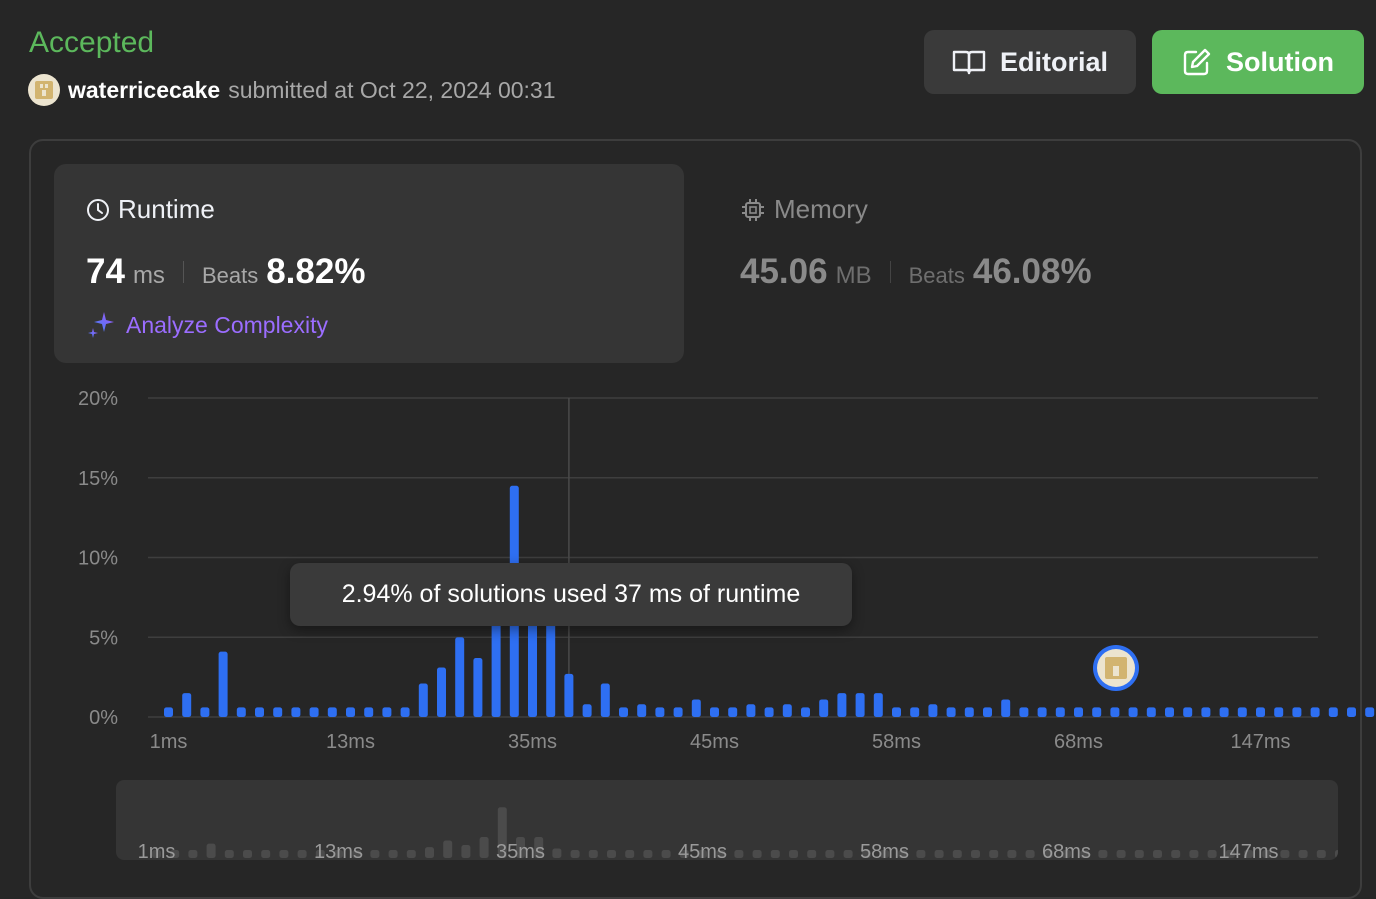 This screenshot has height=899, width=1376. What do you see at coordinates (969, 62) in the screenshot?
I see `book-icon` at bounding box center [969, 62].